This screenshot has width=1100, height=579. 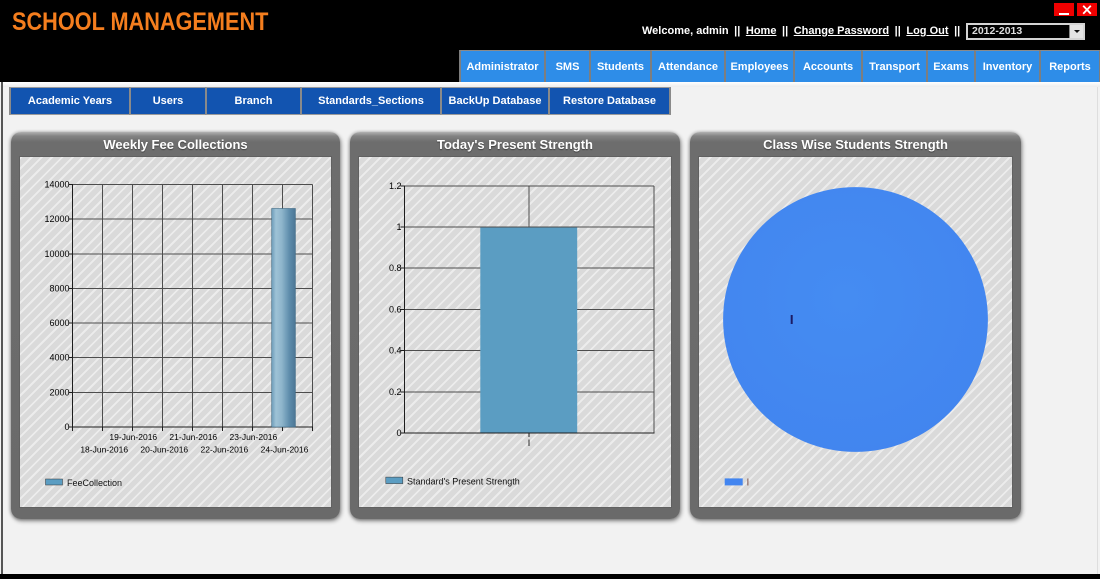 I want to click on svg-text: 1, so click(x=398, y=227).